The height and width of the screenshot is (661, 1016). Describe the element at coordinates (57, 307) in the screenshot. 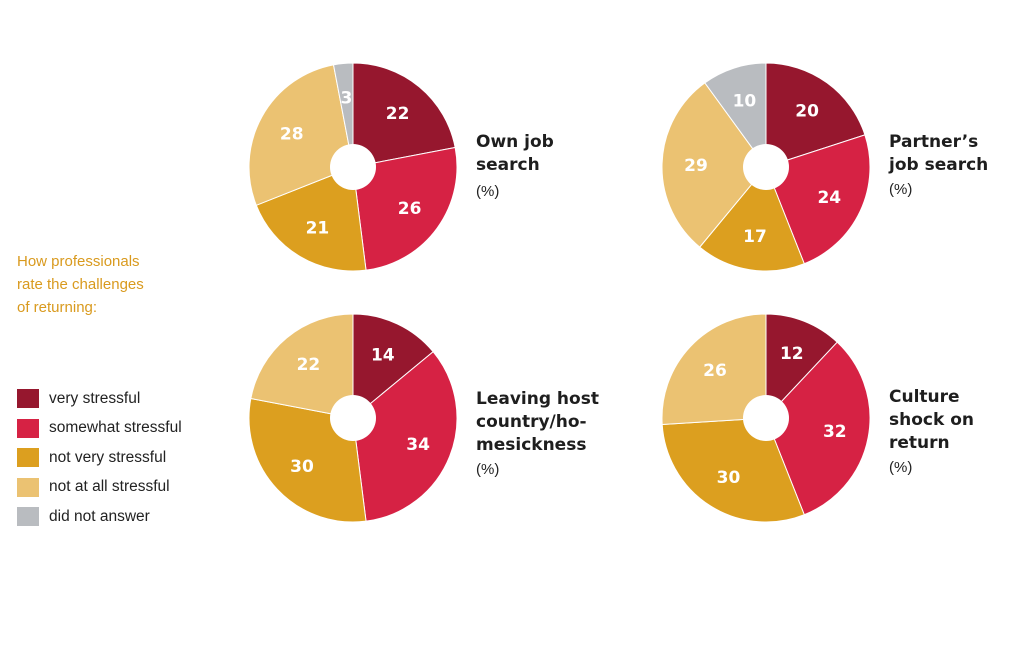

I see `intro-line: of returning:` at that location.